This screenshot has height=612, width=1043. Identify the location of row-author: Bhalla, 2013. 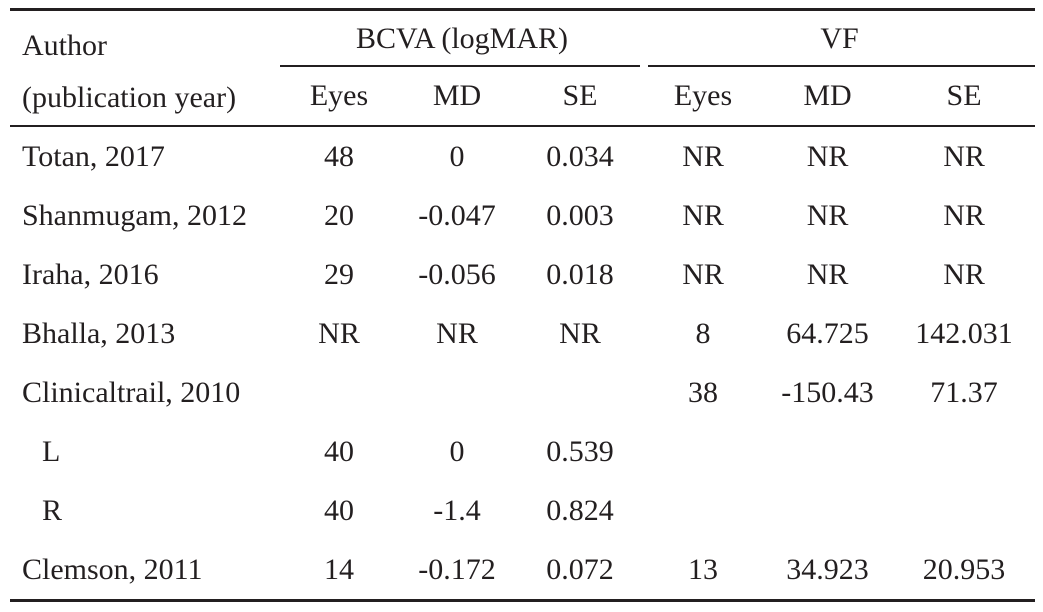
(99, 333).